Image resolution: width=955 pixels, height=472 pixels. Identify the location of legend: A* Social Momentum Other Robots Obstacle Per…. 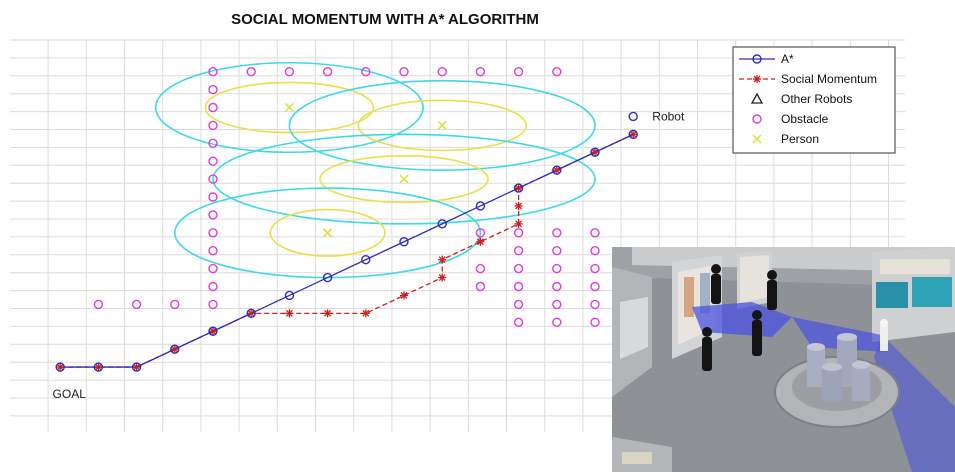
(814, 100).